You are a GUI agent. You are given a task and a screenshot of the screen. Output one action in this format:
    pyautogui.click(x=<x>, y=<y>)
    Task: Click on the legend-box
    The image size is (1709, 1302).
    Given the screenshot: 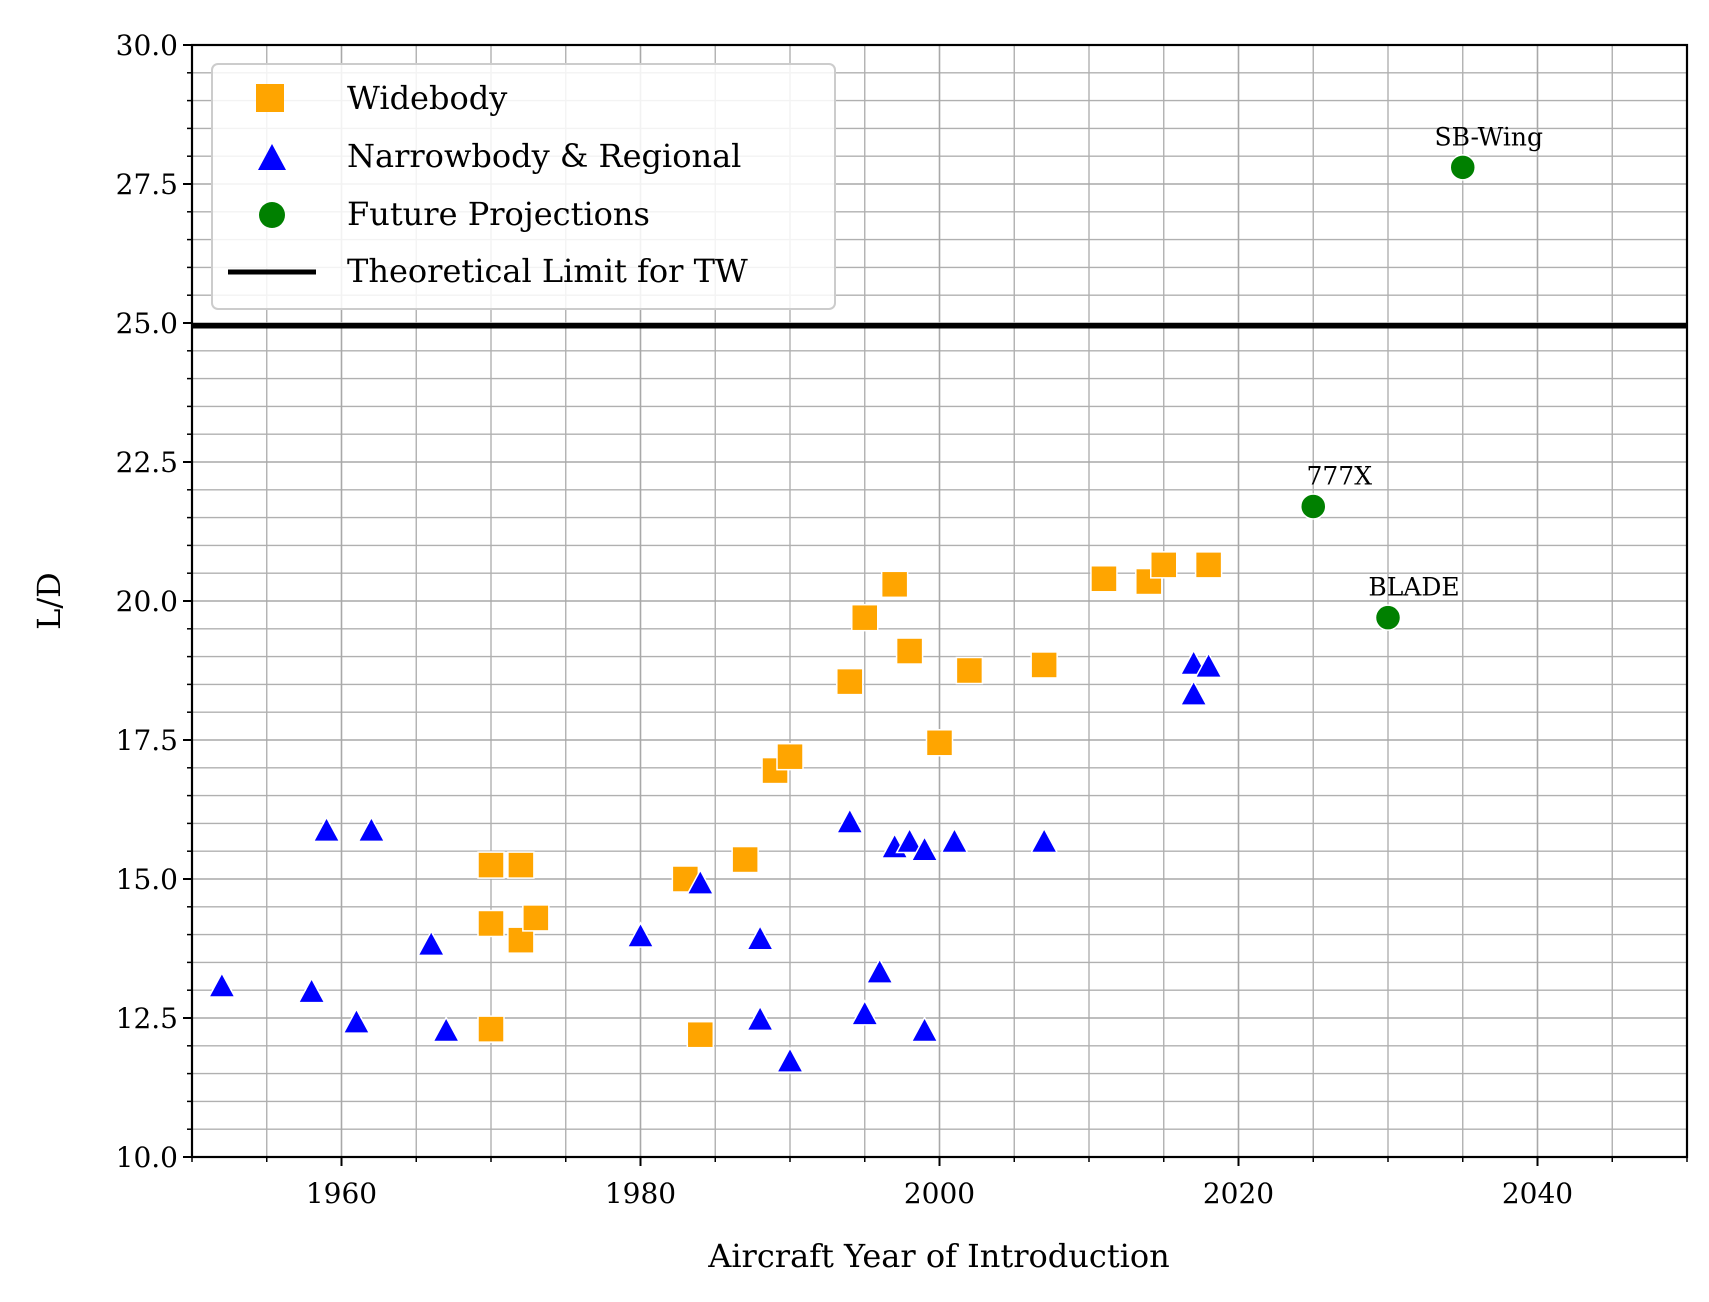 What is the action you would take?
    pyautogui.click(x=523, y=186)
    